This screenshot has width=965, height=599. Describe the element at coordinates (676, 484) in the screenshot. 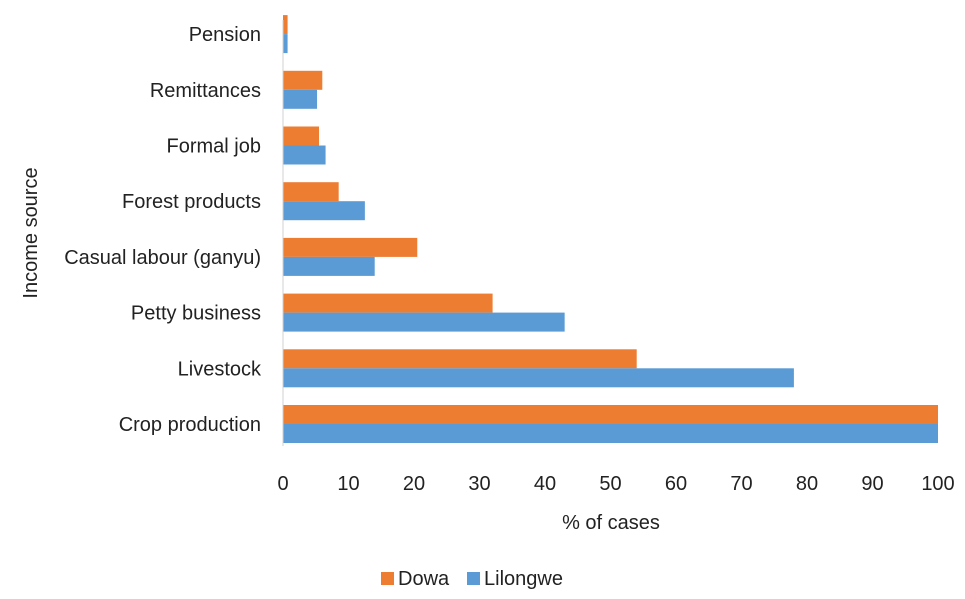

I see `x-tick-label: 60` at that location.